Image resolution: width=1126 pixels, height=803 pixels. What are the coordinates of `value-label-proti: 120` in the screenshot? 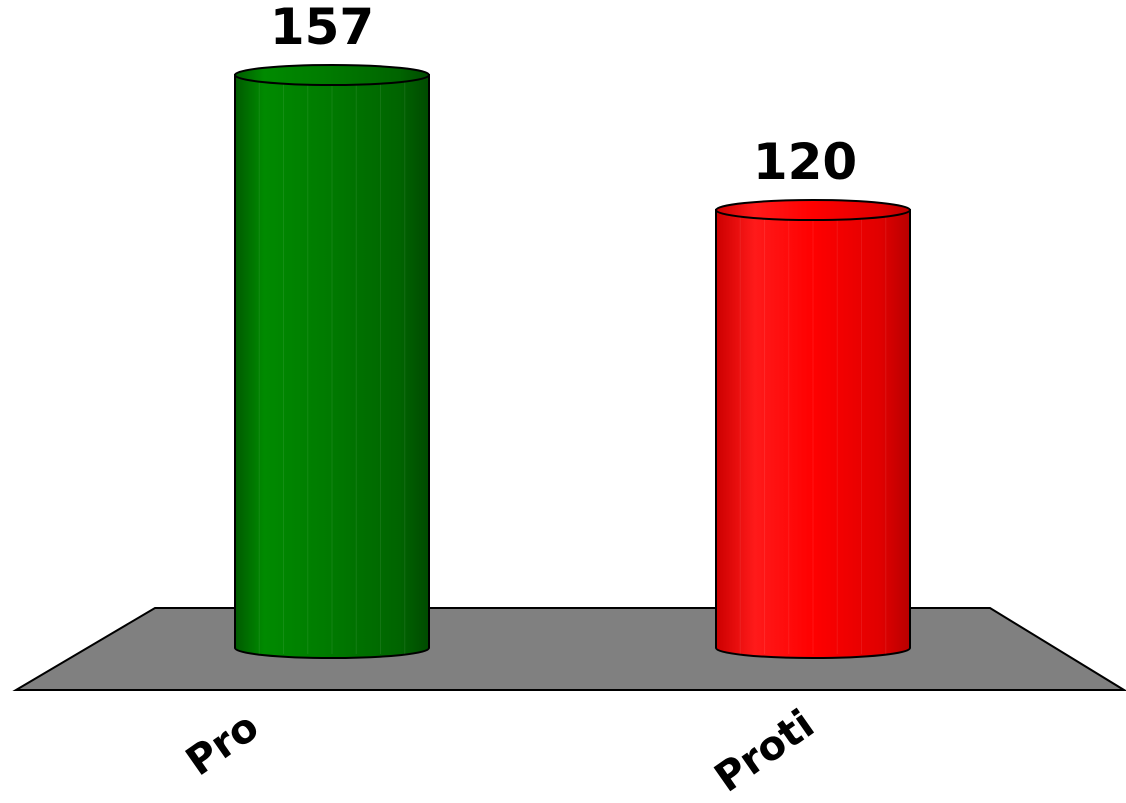 It's located at (805, 162).